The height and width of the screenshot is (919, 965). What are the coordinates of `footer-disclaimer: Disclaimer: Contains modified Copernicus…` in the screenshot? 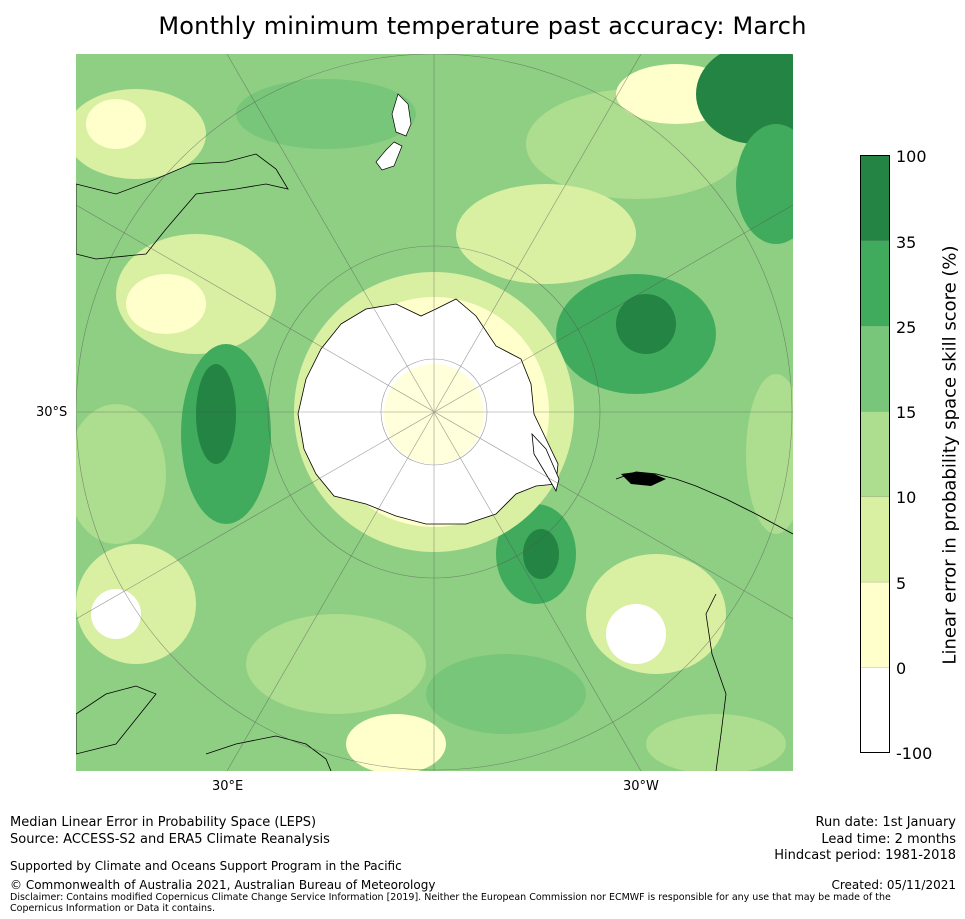 It's located at (450, 903).